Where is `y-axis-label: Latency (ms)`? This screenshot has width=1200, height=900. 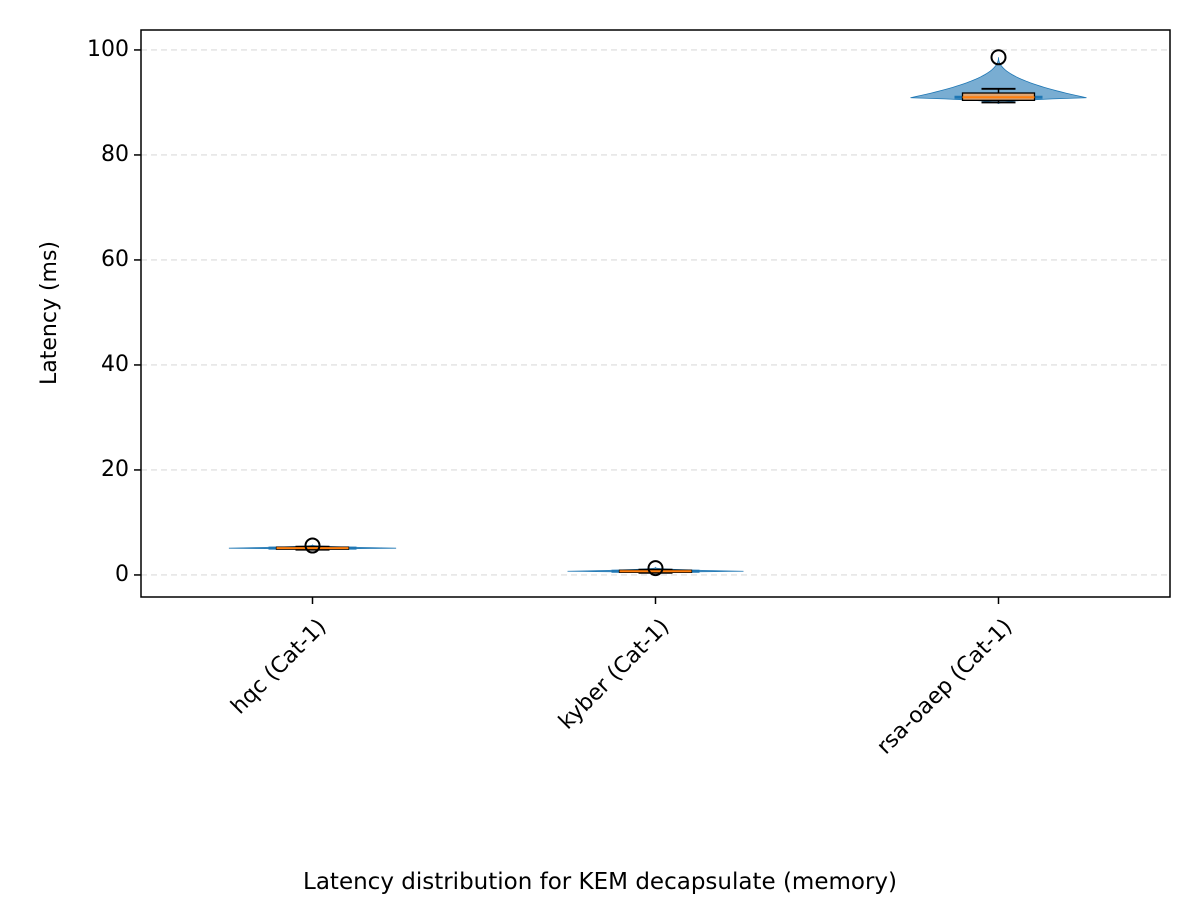
y-axis-label: Latency (ms) is located at coordinates (49, 313).